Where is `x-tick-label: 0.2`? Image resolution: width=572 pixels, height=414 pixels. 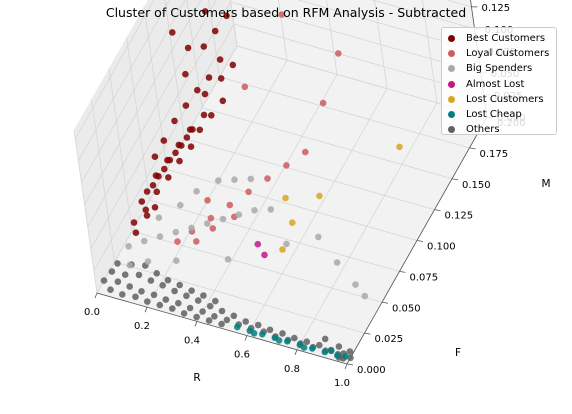 x-tick-label: 0.2 is located at coordinates (142, 326).